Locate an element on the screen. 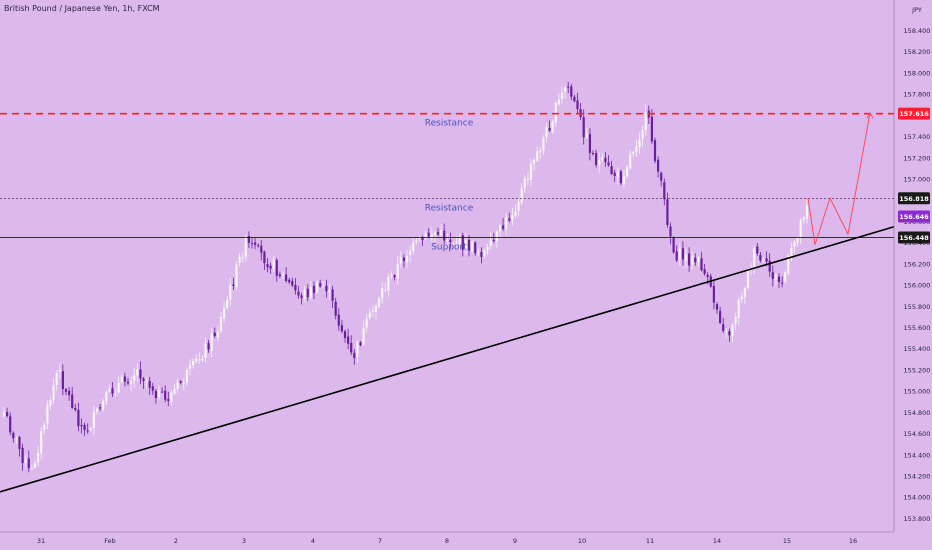 This screenshot has height=550, width=932. price-tags-layer: 157.616 156.818 156.646 156.448 is located at coordinates (914, 175).